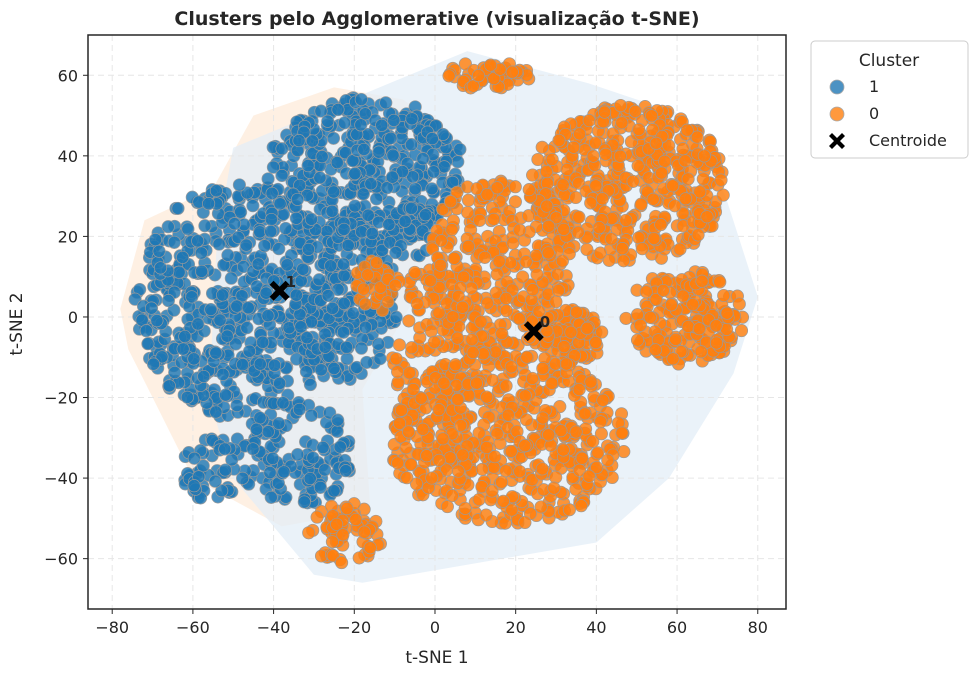  Describe the element at coordinates (61, 478) in the screenshot. I see `y-tick-label: −40` at that location.